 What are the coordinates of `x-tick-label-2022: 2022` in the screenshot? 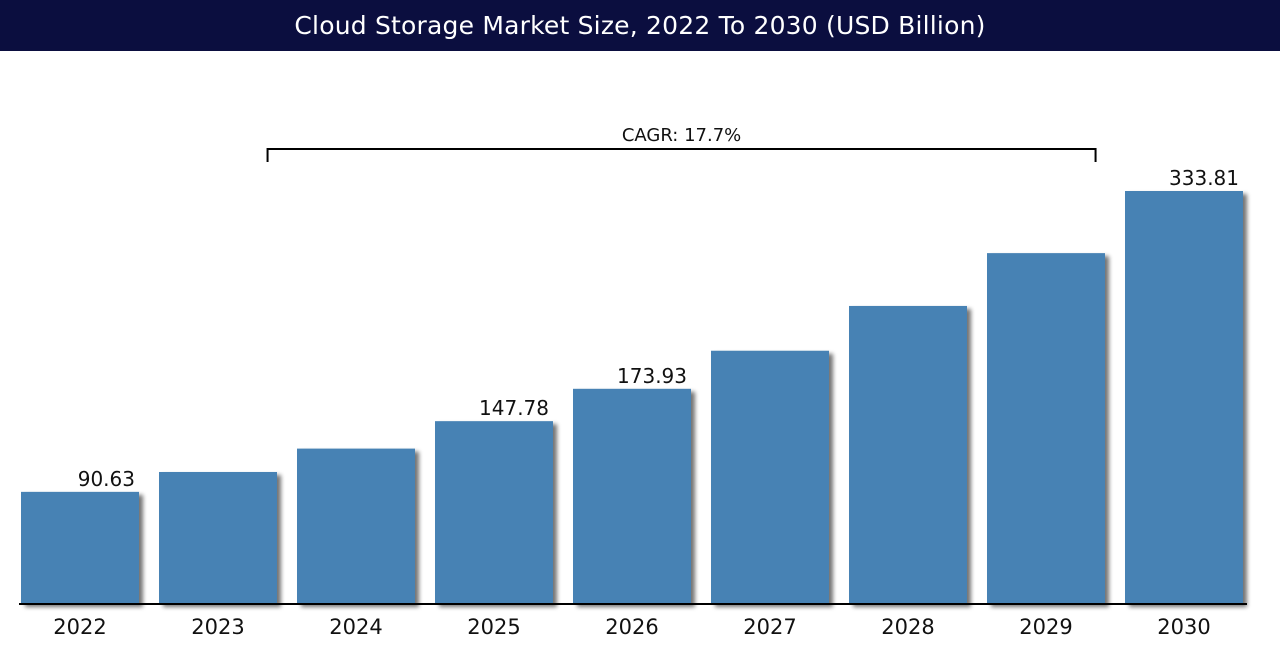 It's located at (79, 627).